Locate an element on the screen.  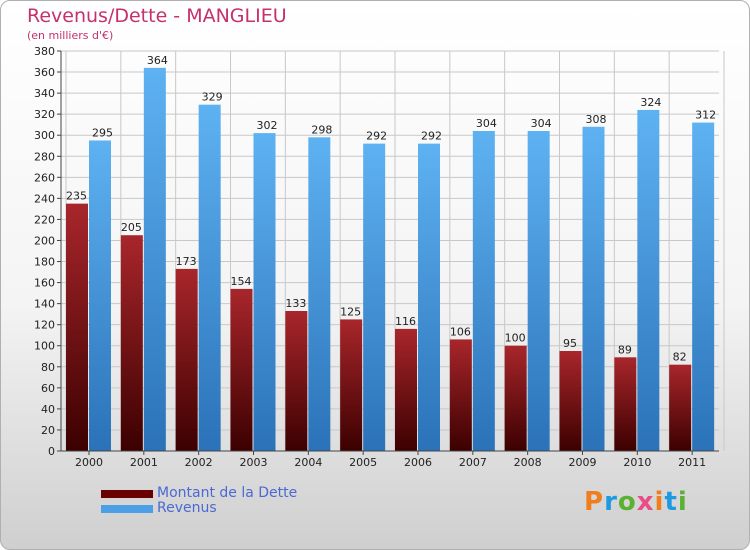
chart-title: Revenus/Dette - MANGLIEU is located at coordinates (157, 16).